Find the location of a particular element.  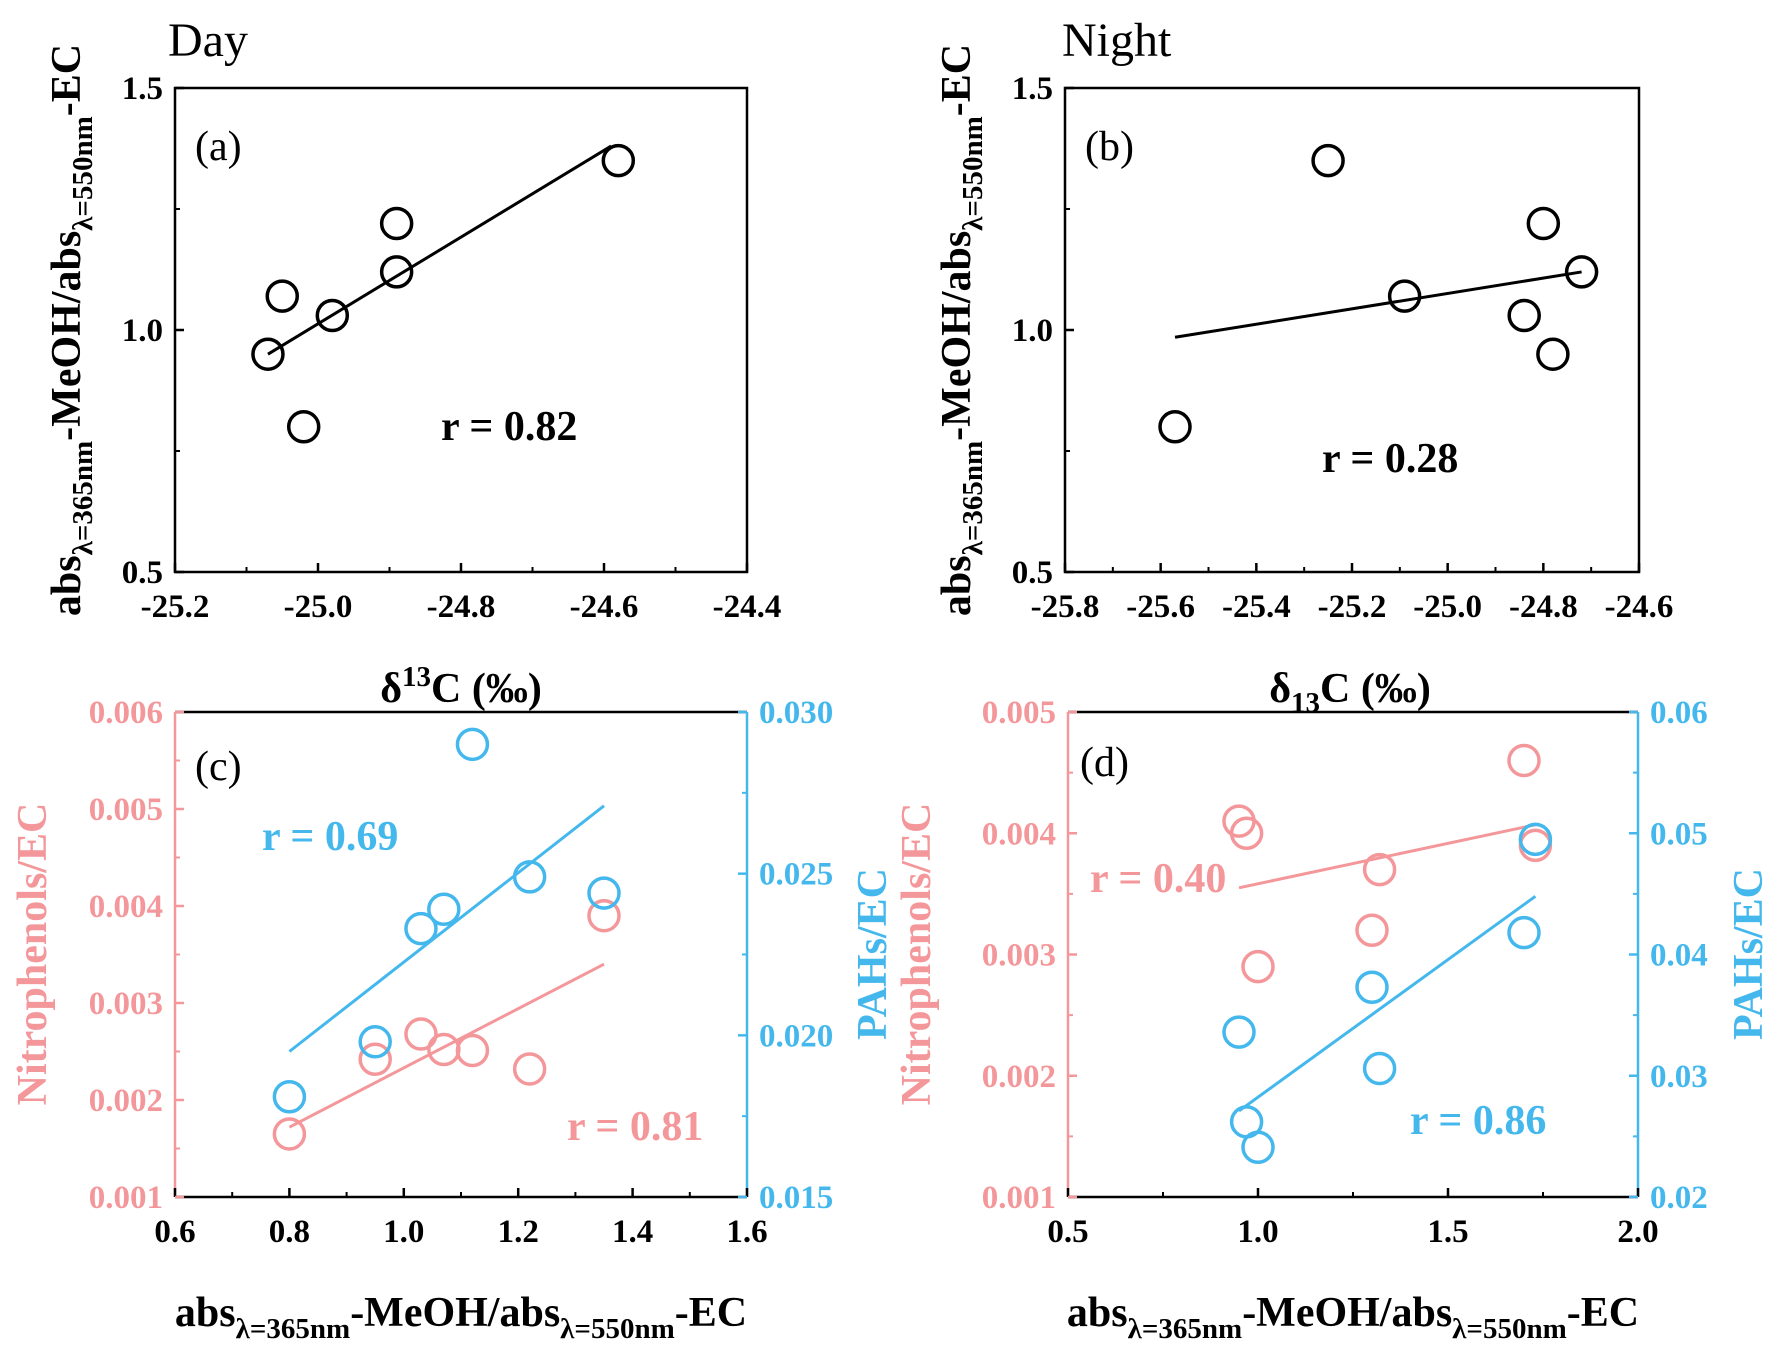

panel-d-ytick-label-left: 0.005 is located at coordinates (1019, 713).